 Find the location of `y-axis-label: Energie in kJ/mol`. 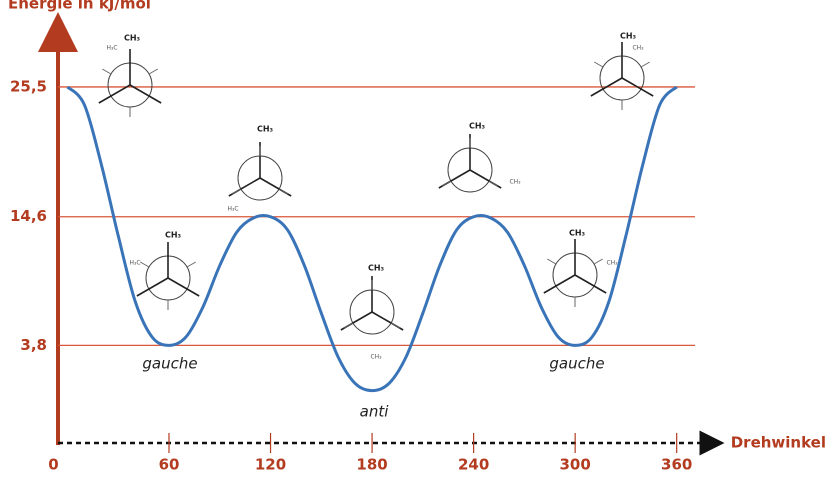

y-axis-label: Energie in kJ/mol is located at coordinates (79, 6).